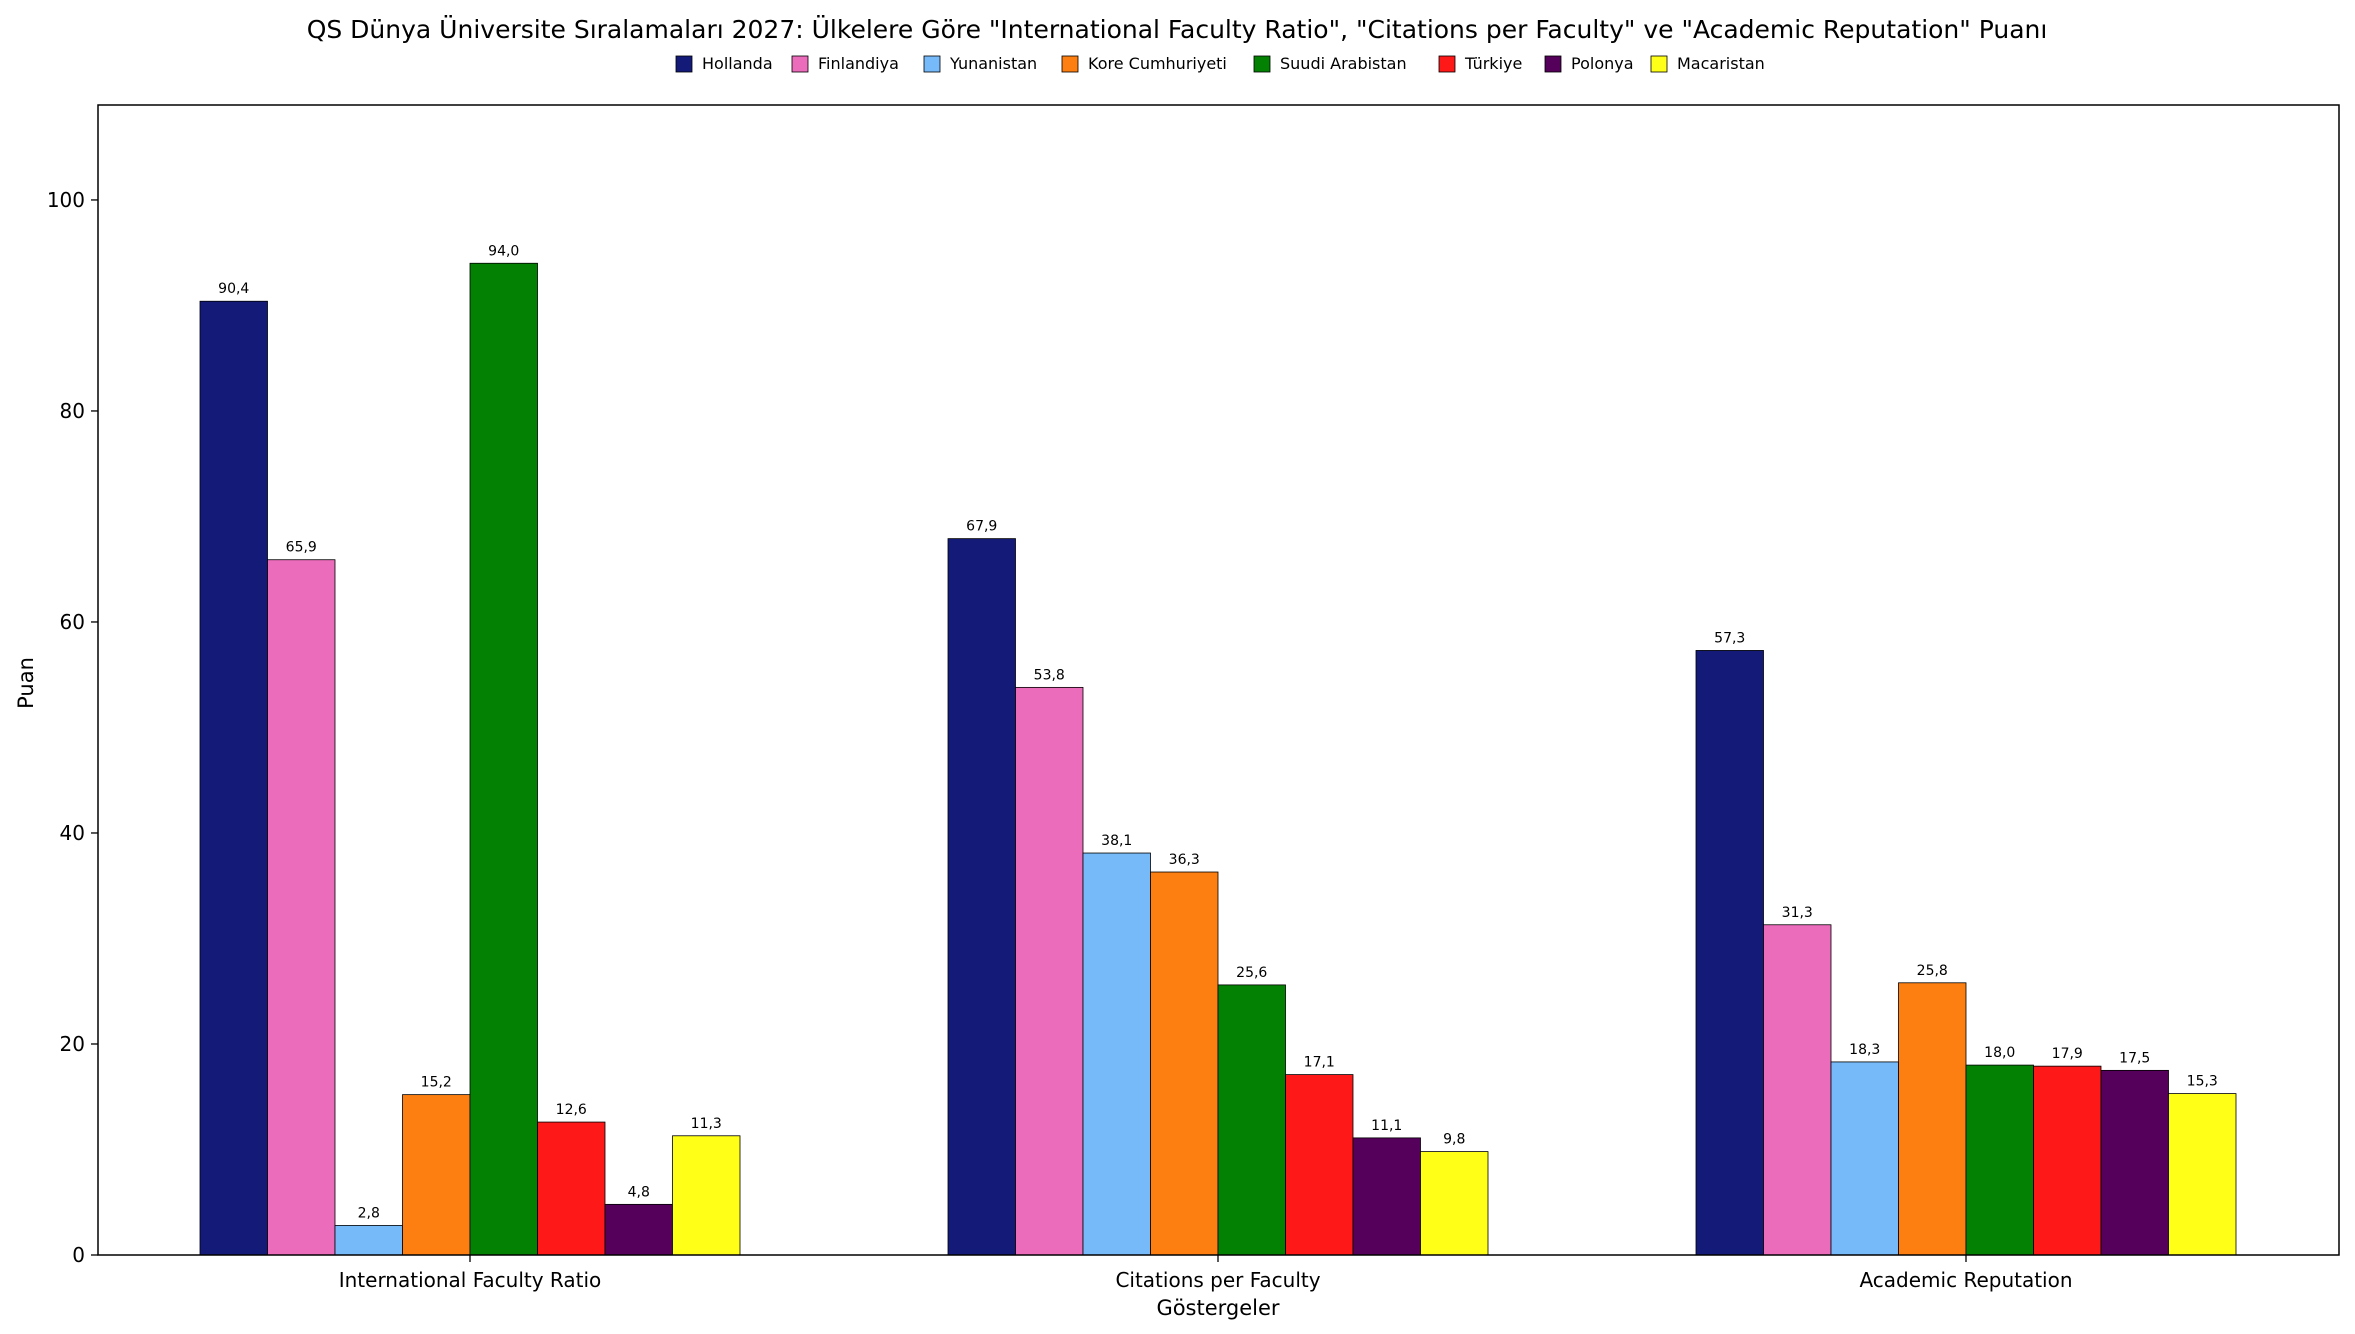 The image size is (2355, 1334). What do you see at coordinates (1864, 1050) in the screenshot?
I see `bar-value-label: 18,3` at bounding box center [1864, 1050].